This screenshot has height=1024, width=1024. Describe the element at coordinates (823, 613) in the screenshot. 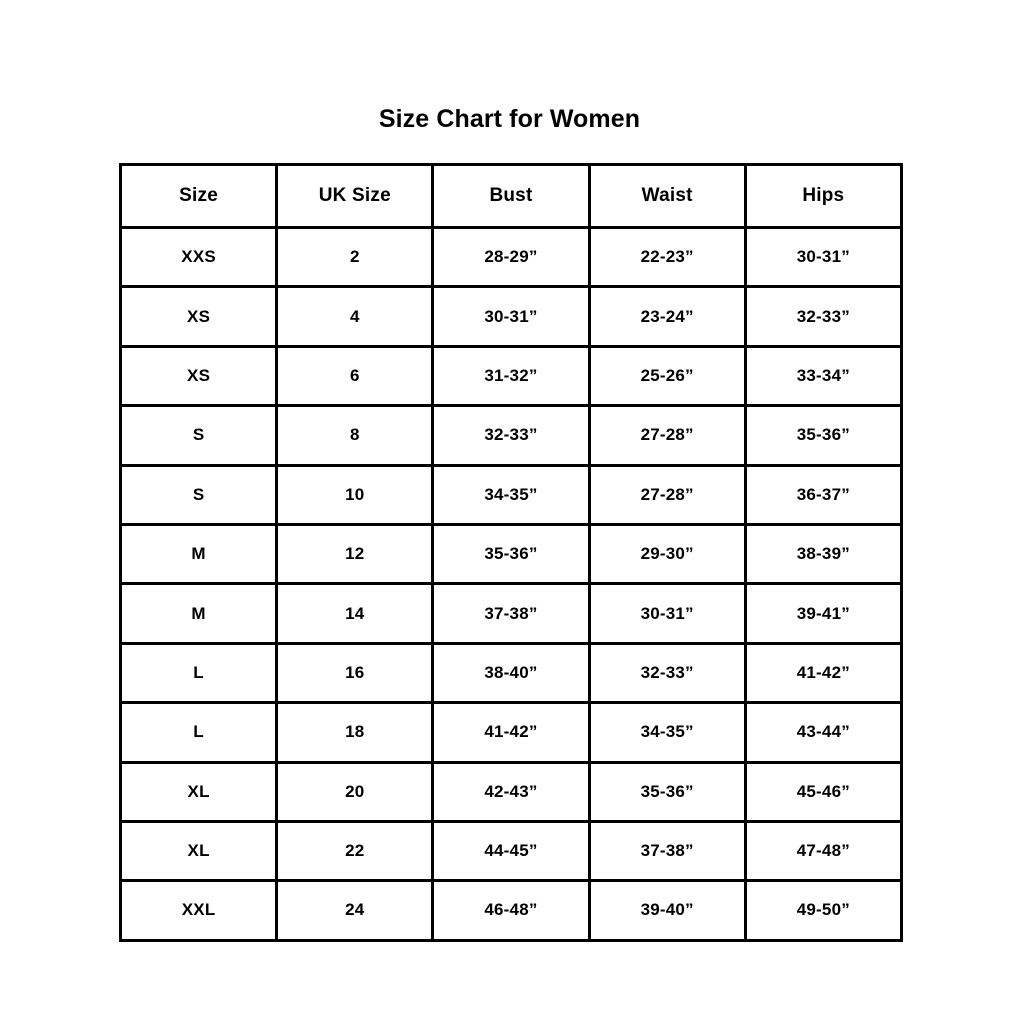

I see `cell-hips: 39-41”` at that location.